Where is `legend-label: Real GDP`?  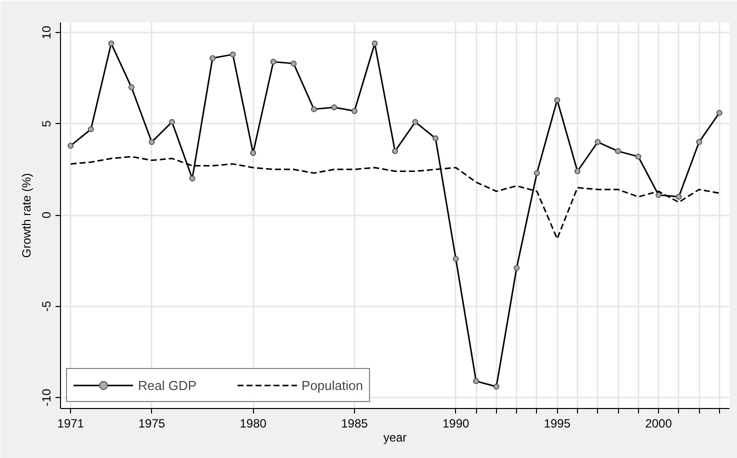 legend-label: Real GDP is located at coordinates (167, 385).